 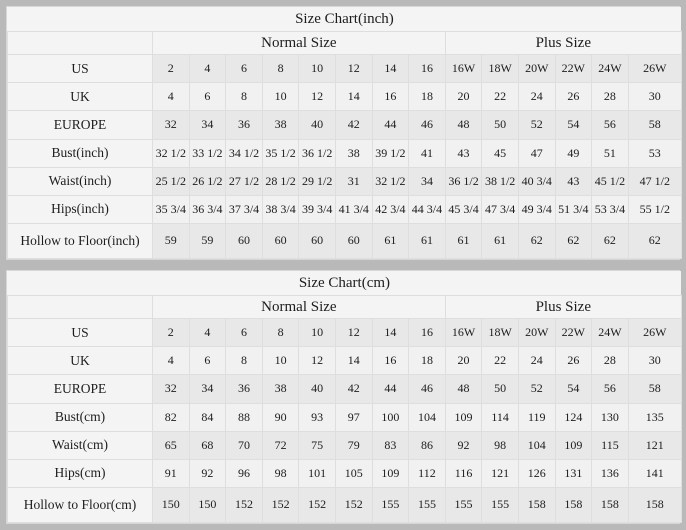 What do you see at coordinates (463, 473) in the screenshot?
I see `table-cell: 116` at bounding box center [463, 473].